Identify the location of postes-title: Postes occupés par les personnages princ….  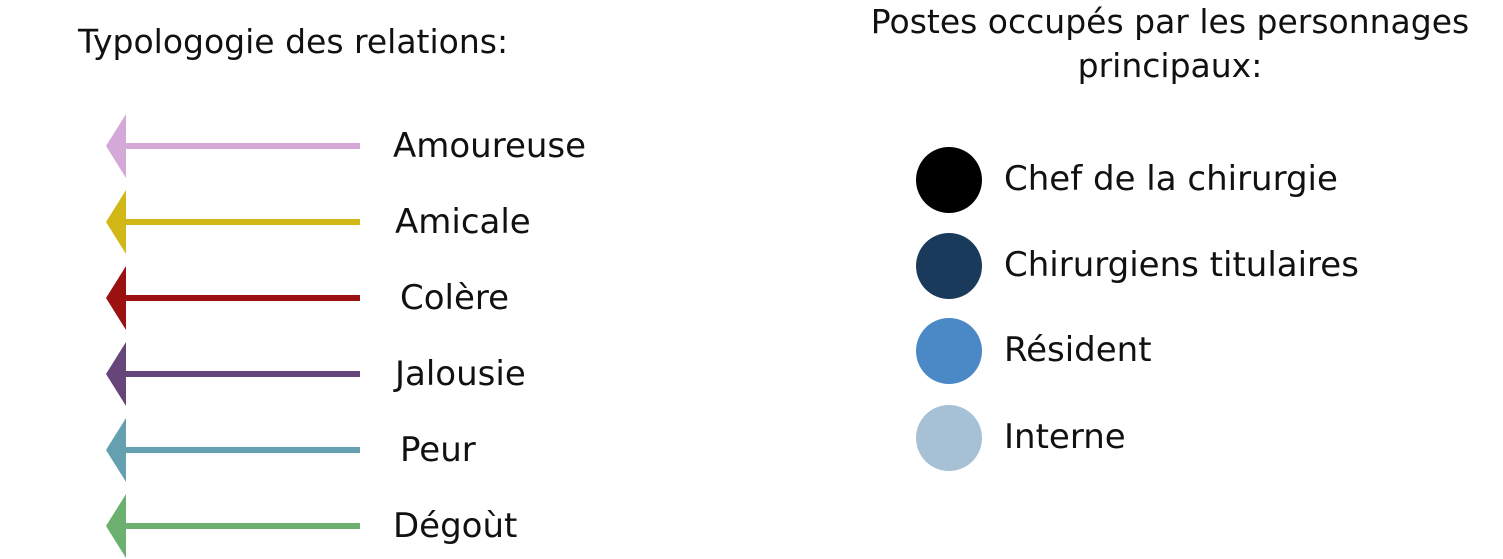
(1170, 44).